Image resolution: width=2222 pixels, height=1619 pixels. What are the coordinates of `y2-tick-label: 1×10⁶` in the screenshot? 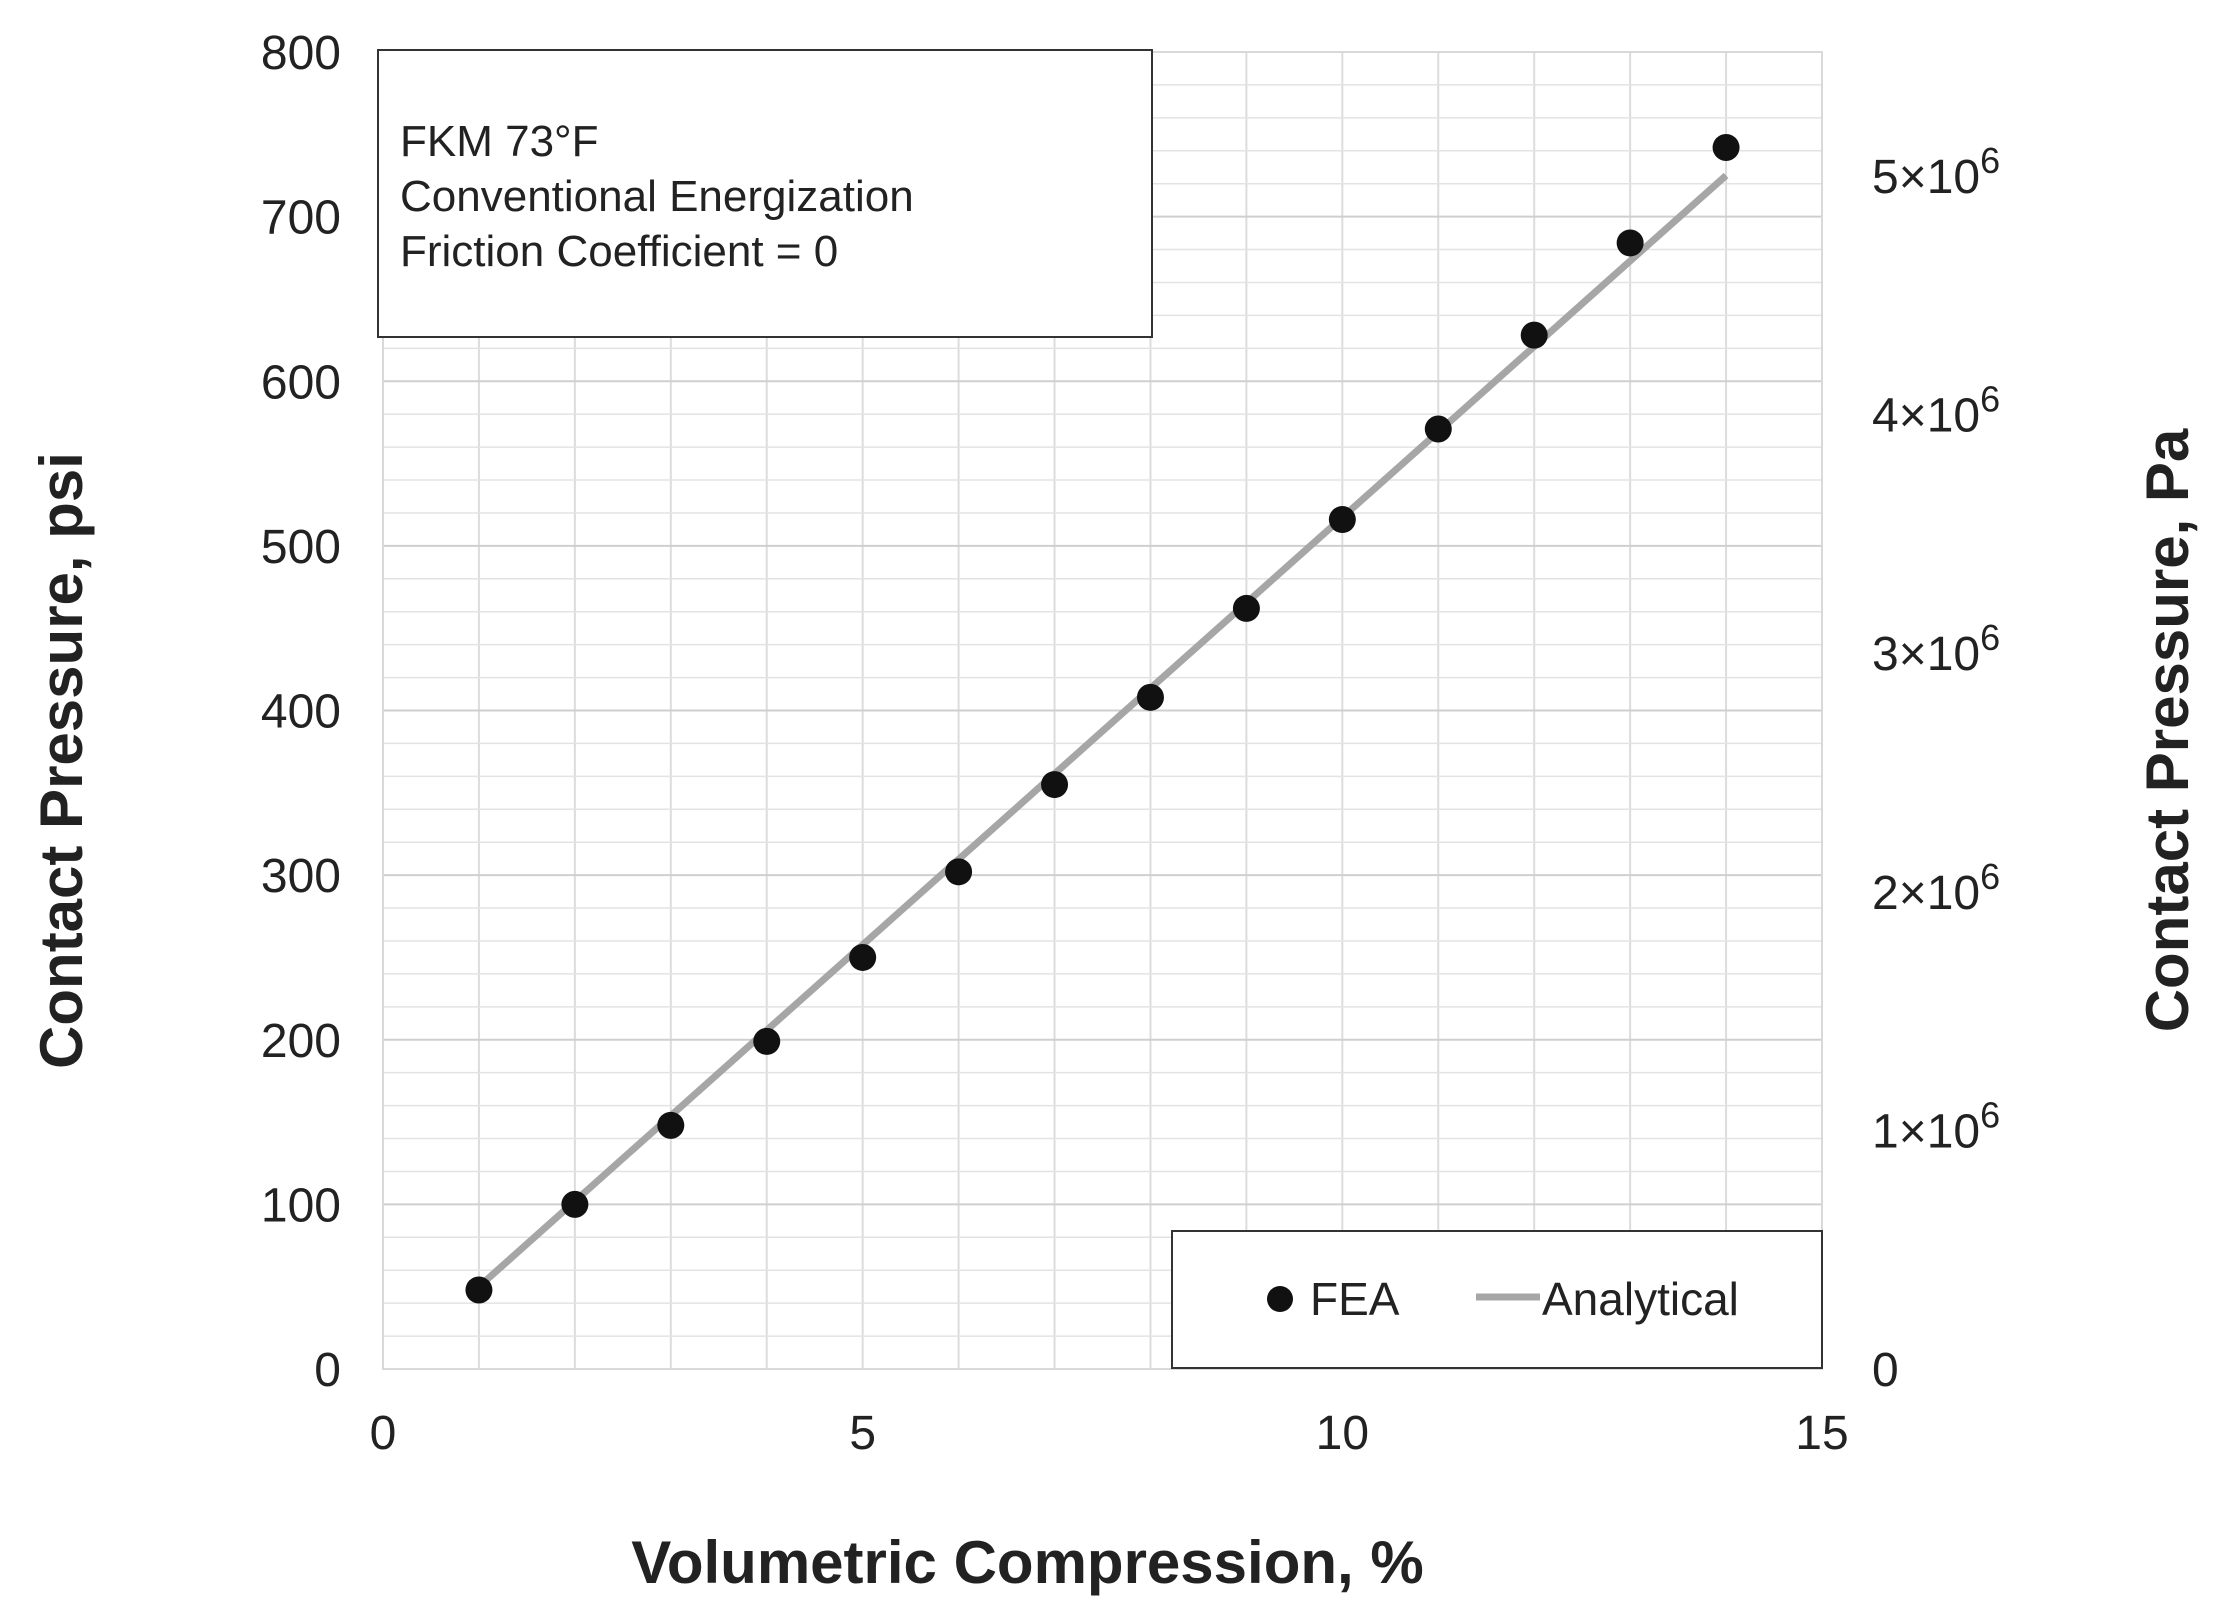 It's located at (1936, 1126).